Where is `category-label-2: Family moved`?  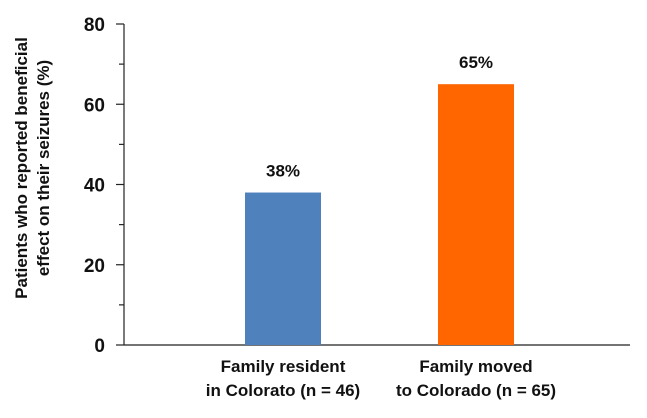 category-label-2: Family moved is located at coordinates (475, 366).